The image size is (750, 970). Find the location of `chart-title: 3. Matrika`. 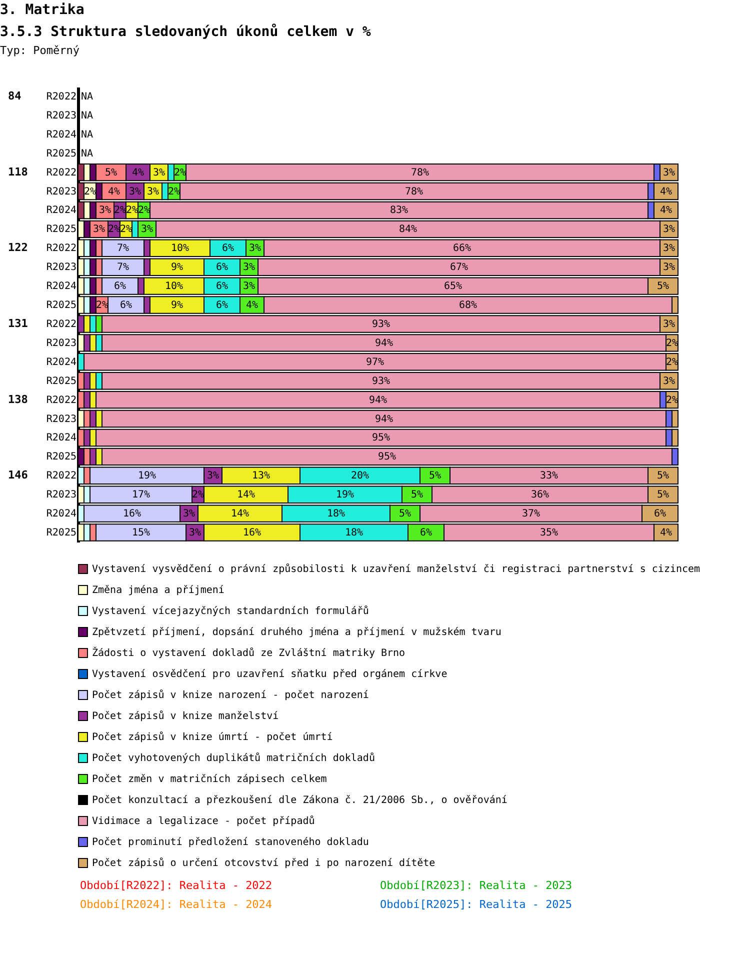

chart-title: 3. Matrika is located at coordinates (43, 10).